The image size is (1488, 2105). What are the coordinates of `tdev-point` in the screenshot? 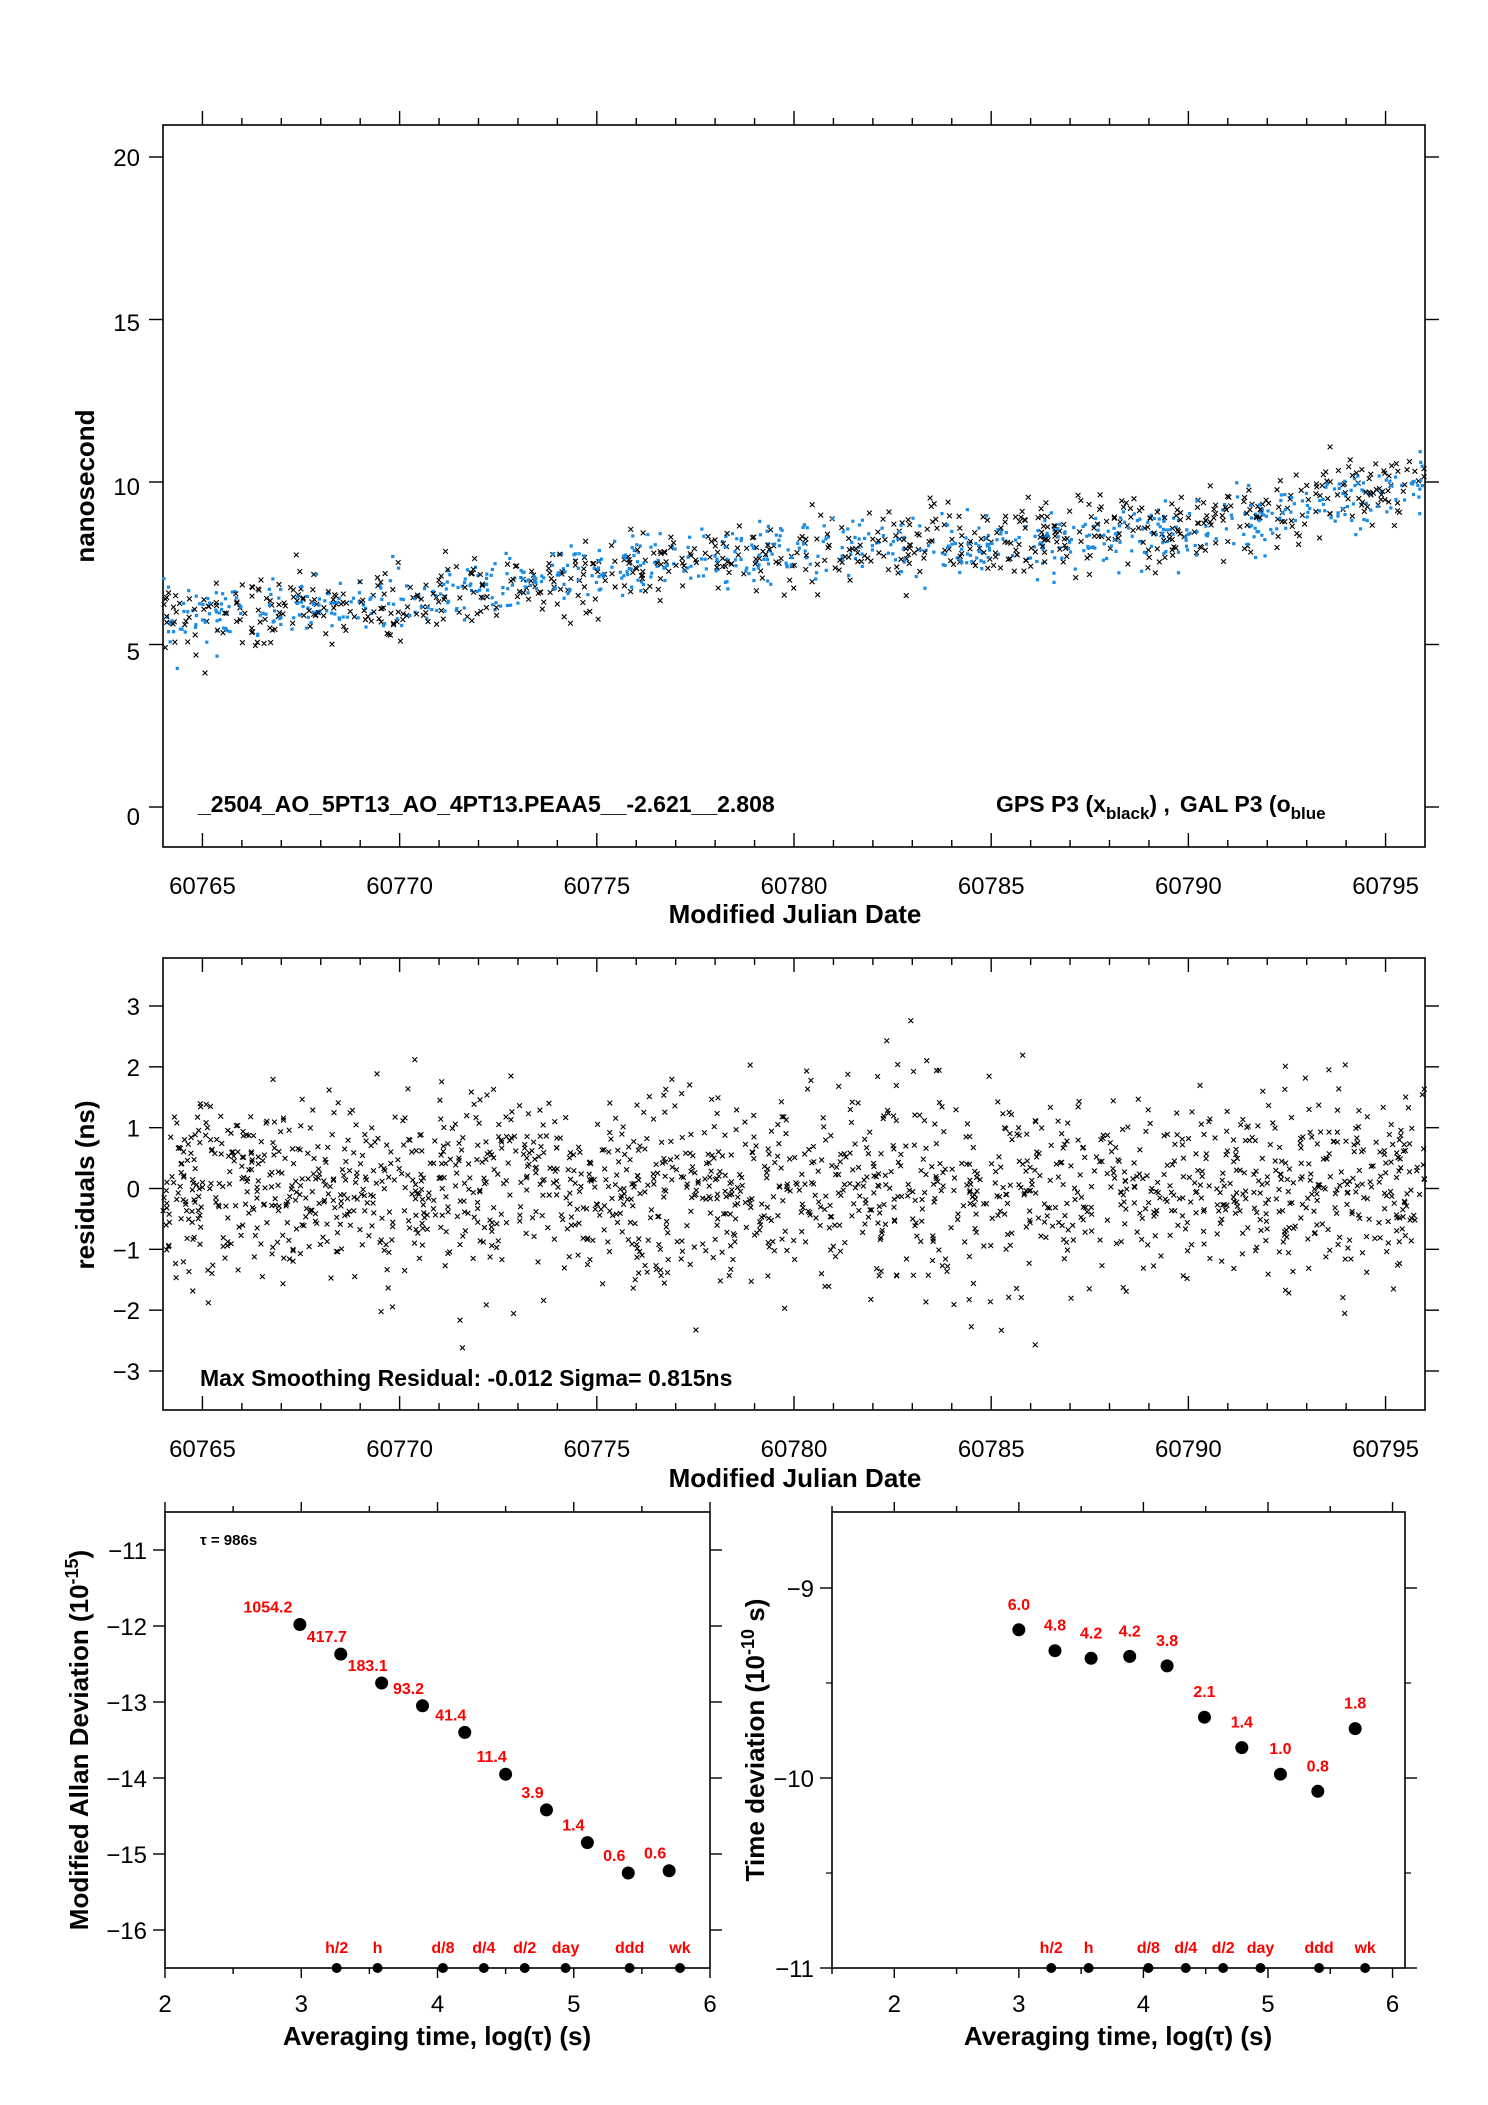 It's located at (1167, 1666).